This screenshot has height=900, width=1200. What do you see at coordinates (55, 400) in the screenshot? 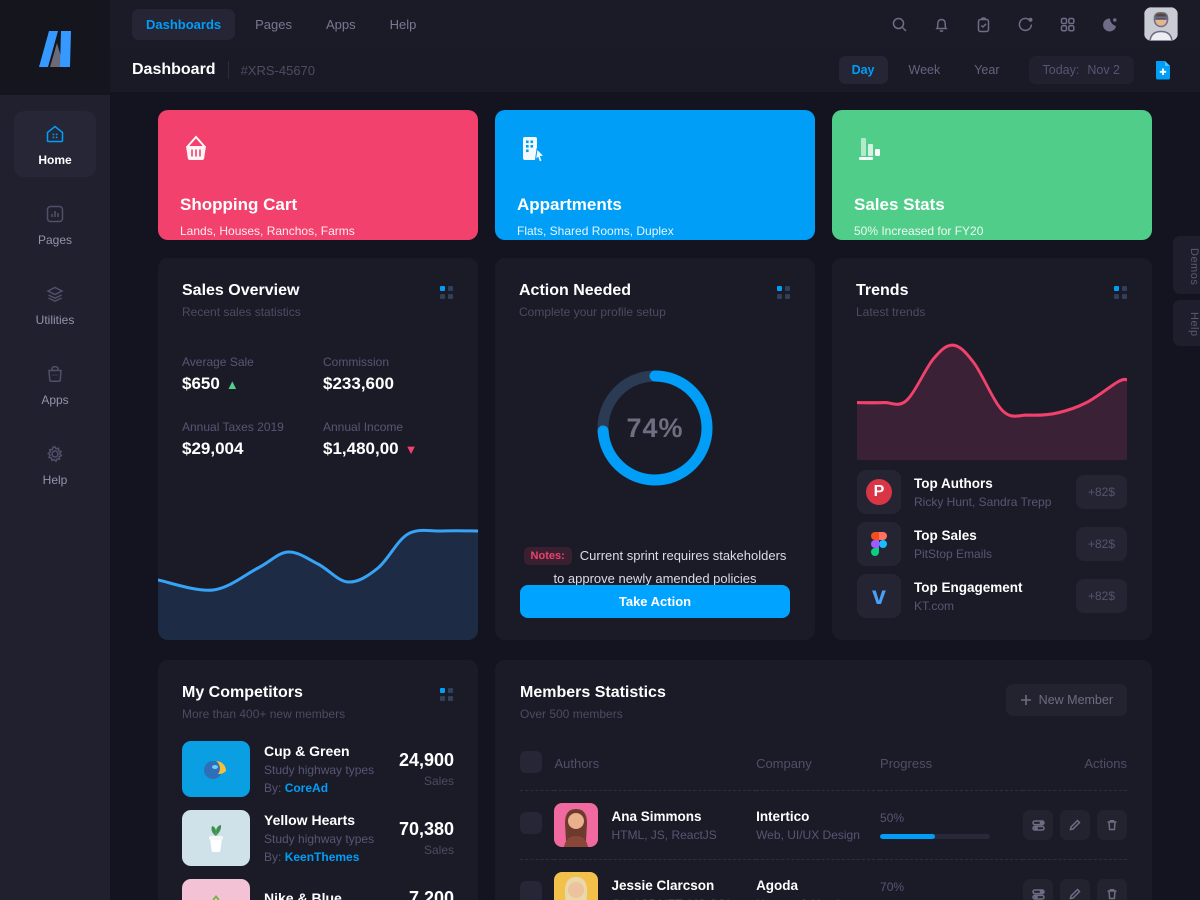
I see `sidebar-item-label: Apps` at bounding box center [55, 400].